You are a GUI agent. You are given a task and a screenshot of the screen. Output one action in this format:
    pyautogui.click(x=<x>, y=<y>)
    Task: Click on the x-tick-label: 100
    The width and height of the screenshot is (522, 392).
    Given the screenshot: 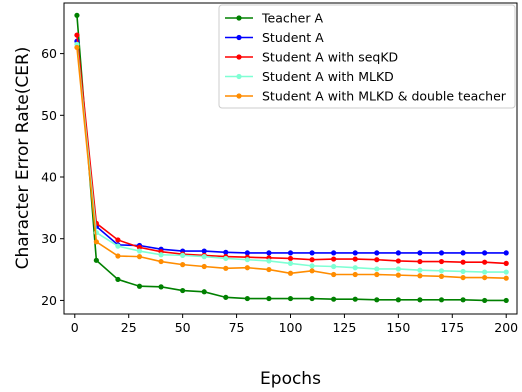 What is the action you would take?
    pyautogui.click(x=291, y=327)
    